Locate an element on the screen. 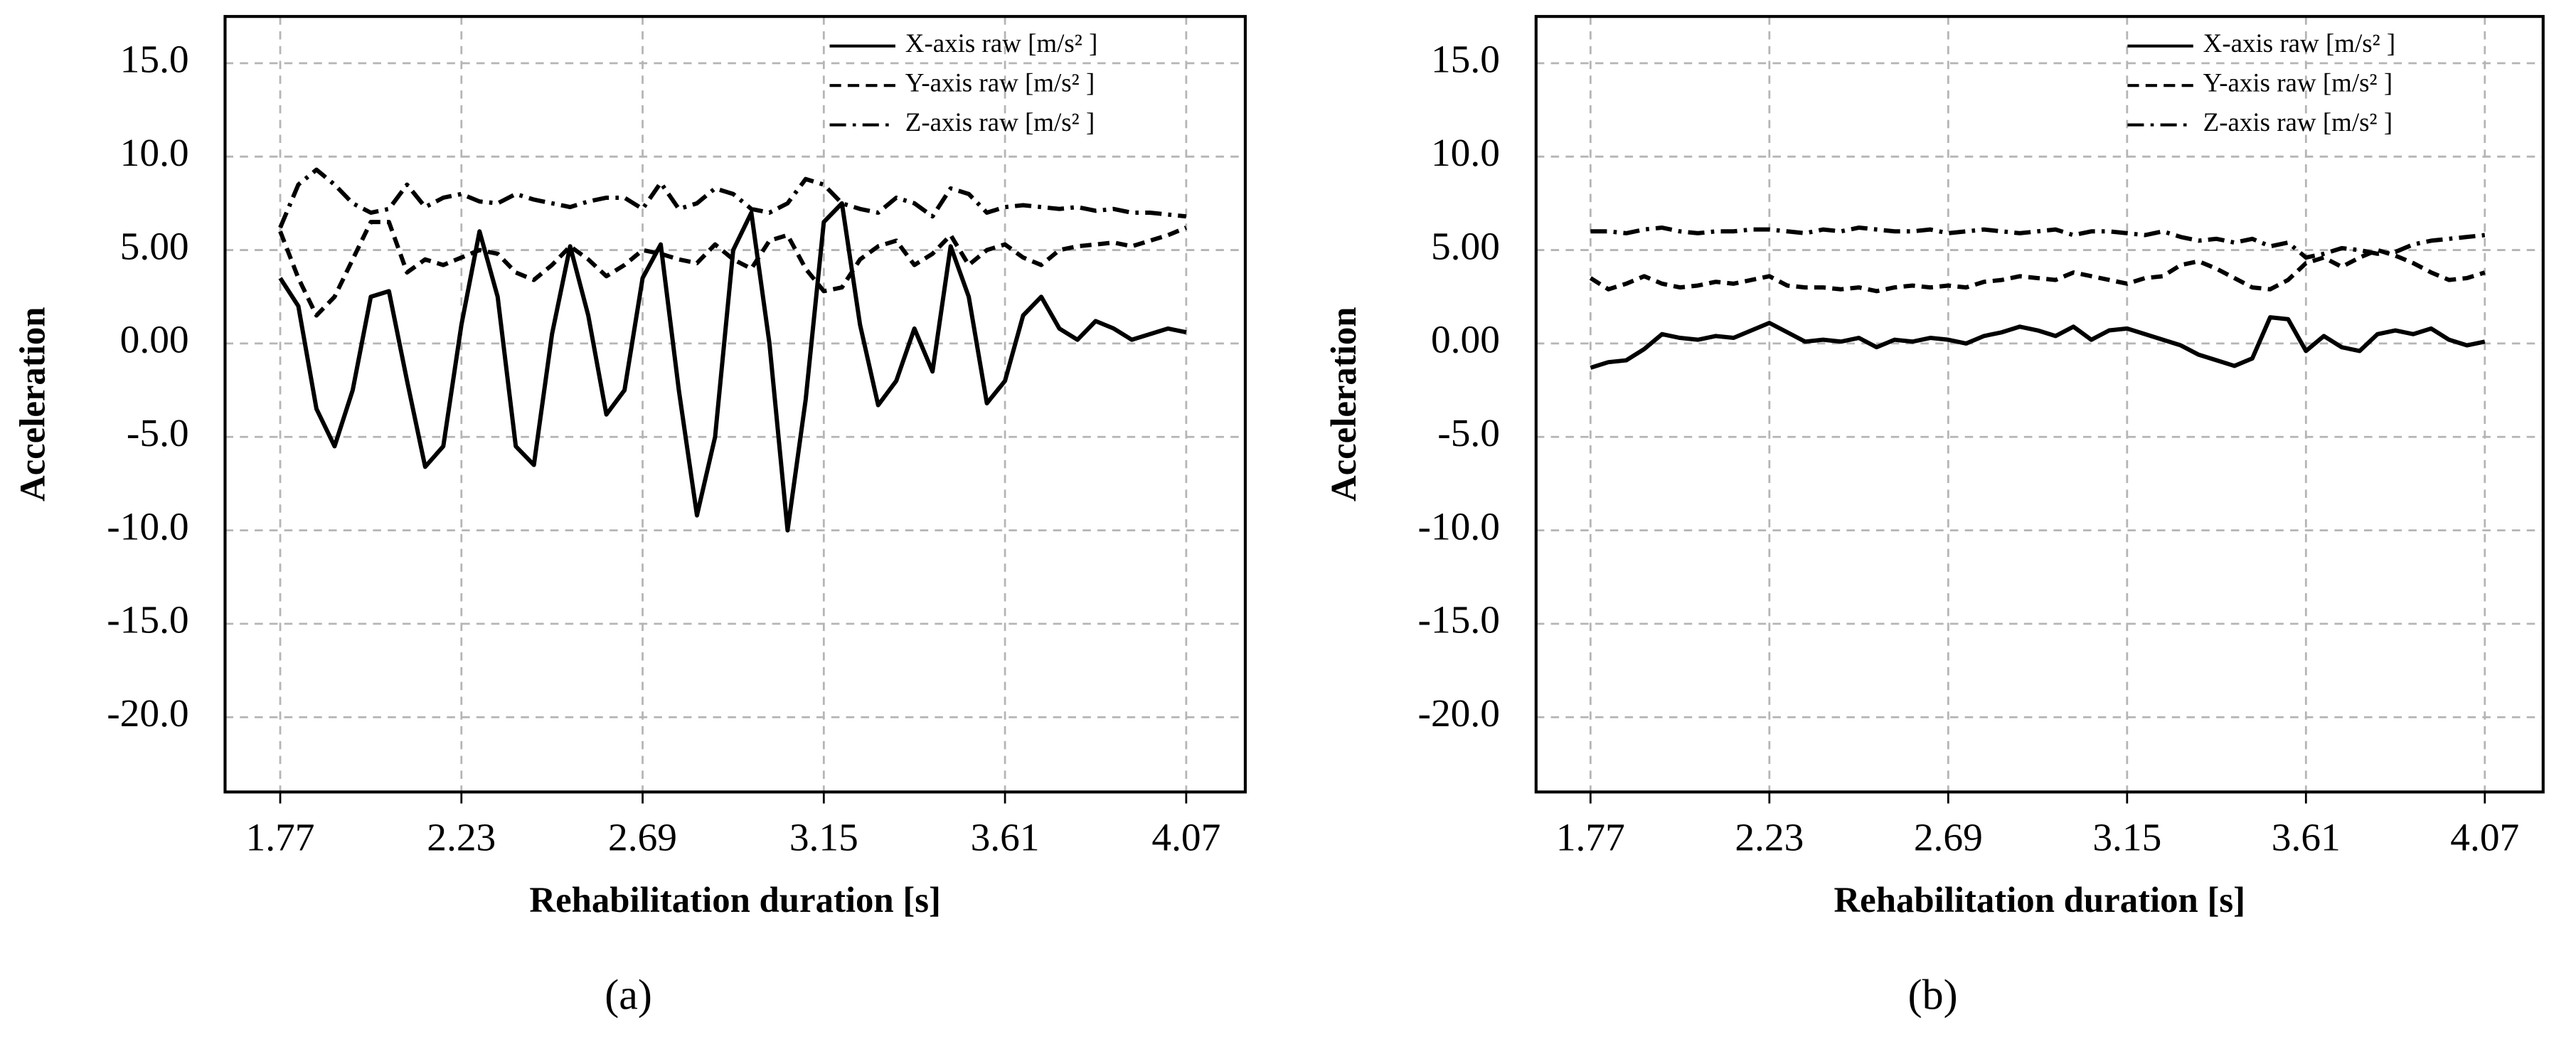 The width and height of the screenshot is (2576, 1047). subfigure-label: (a) is located at coordinates (628, 994).